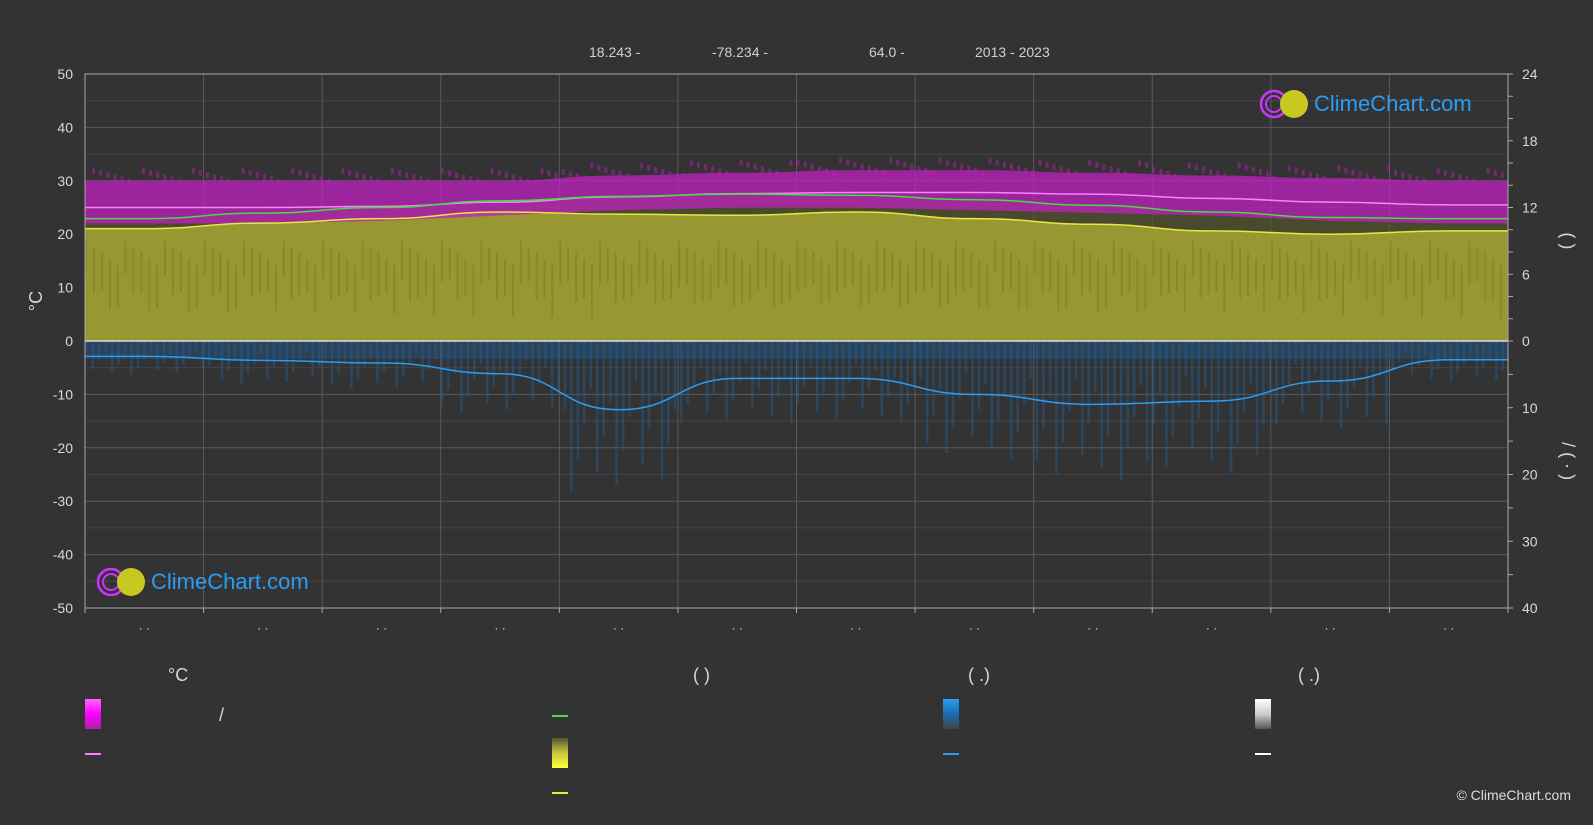 The image size is (1593, 825). What do you see at coordinates (63, 555) in the screenshot?
I see `y-left-tick-label: -40` at bounding box center [63, 555].